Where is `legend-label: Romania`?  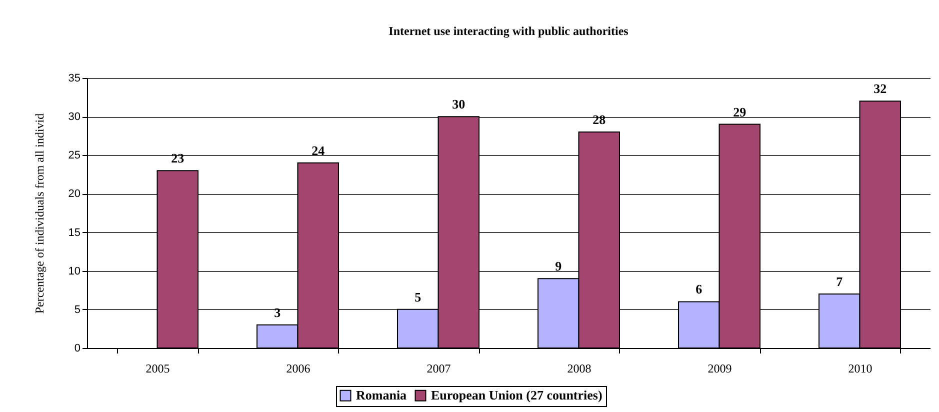
legend-label: Romania is located at coordinates (382, 395).